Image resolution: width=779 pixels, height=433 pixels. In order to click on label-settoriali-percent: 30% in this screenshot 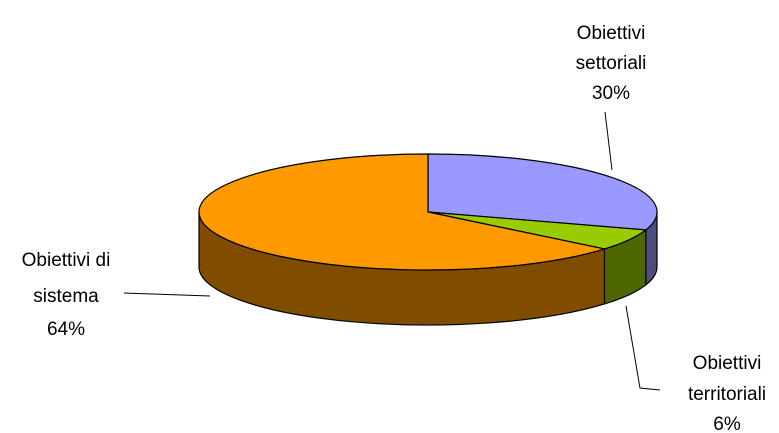, I will do `click(611, 93)`.